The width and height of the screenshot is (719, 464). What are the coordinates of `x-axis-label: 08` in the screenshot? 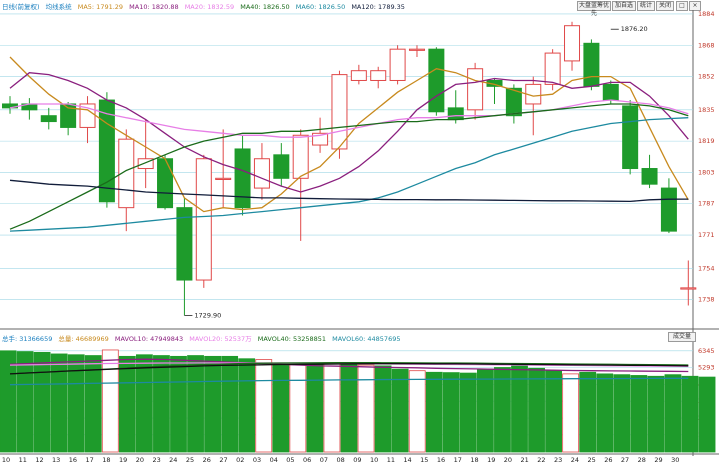 It's located at (340, 460).